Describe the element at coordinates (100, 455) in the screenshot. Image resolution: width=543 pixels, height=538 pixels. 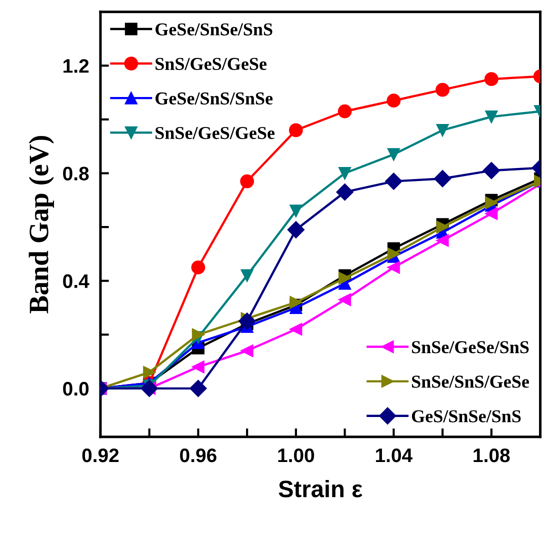
I see `x-tick-label: 0.92` at that location.